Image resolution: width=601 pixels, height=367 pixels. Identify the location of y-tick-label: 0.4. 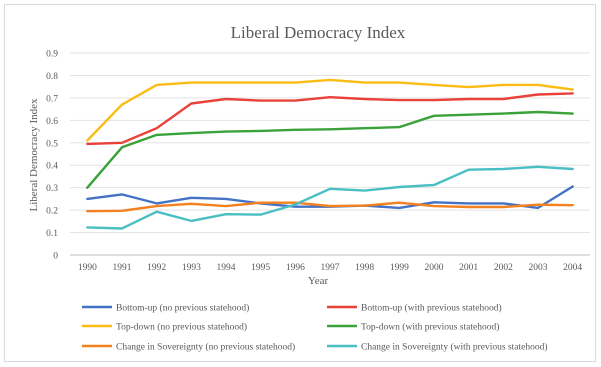
(52, 167).